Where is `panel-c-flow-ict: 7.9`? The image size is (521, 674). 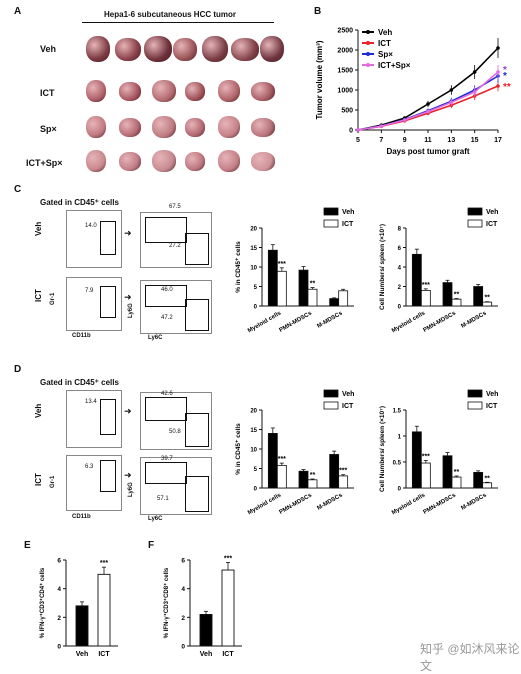
panel-c-flow-ict: 7.9 is located at coordinates (94, 304).